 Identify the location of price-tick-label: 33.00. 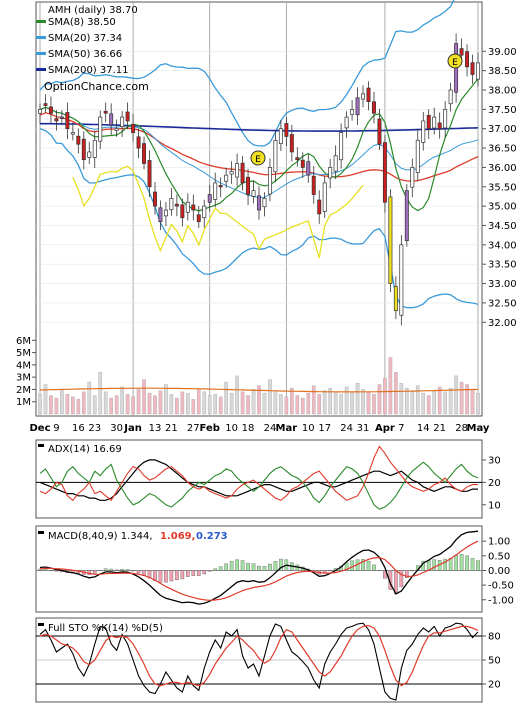
(502, 284).